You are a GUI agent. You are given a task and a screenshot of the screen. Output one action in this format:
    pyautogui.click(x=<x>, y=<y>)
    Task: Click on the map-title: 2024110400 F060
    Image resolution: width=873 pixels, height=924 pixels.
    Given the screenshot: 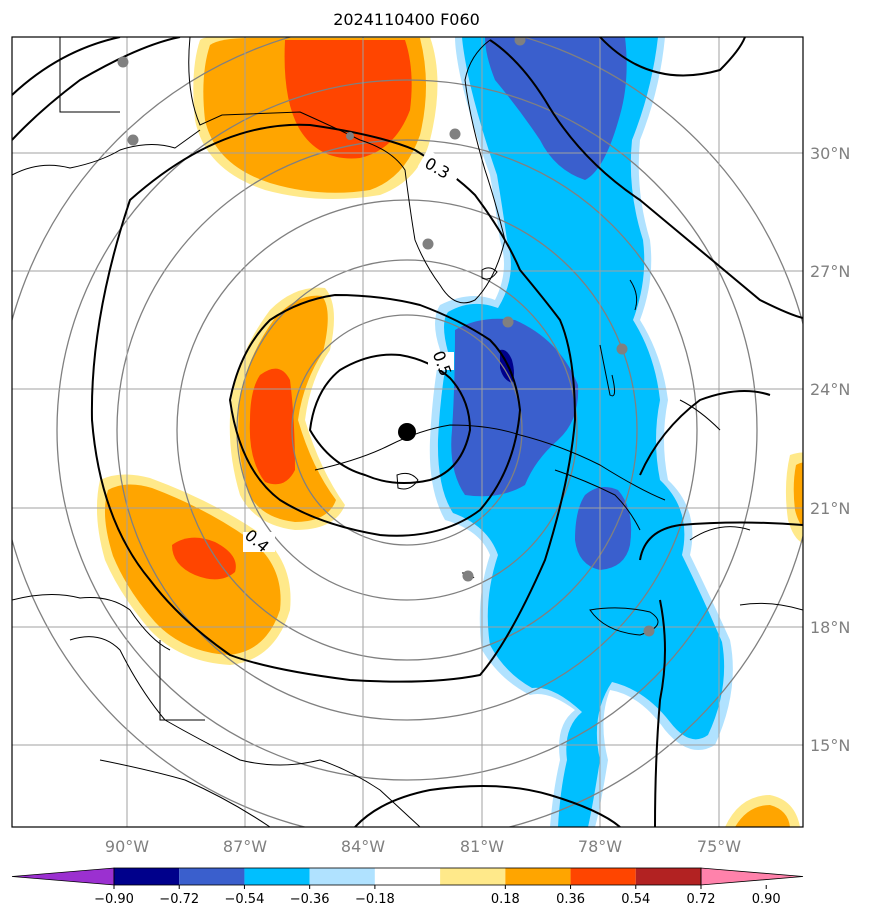 What is the action you would take?
    pyautogui.click(x=406, y=19)
    